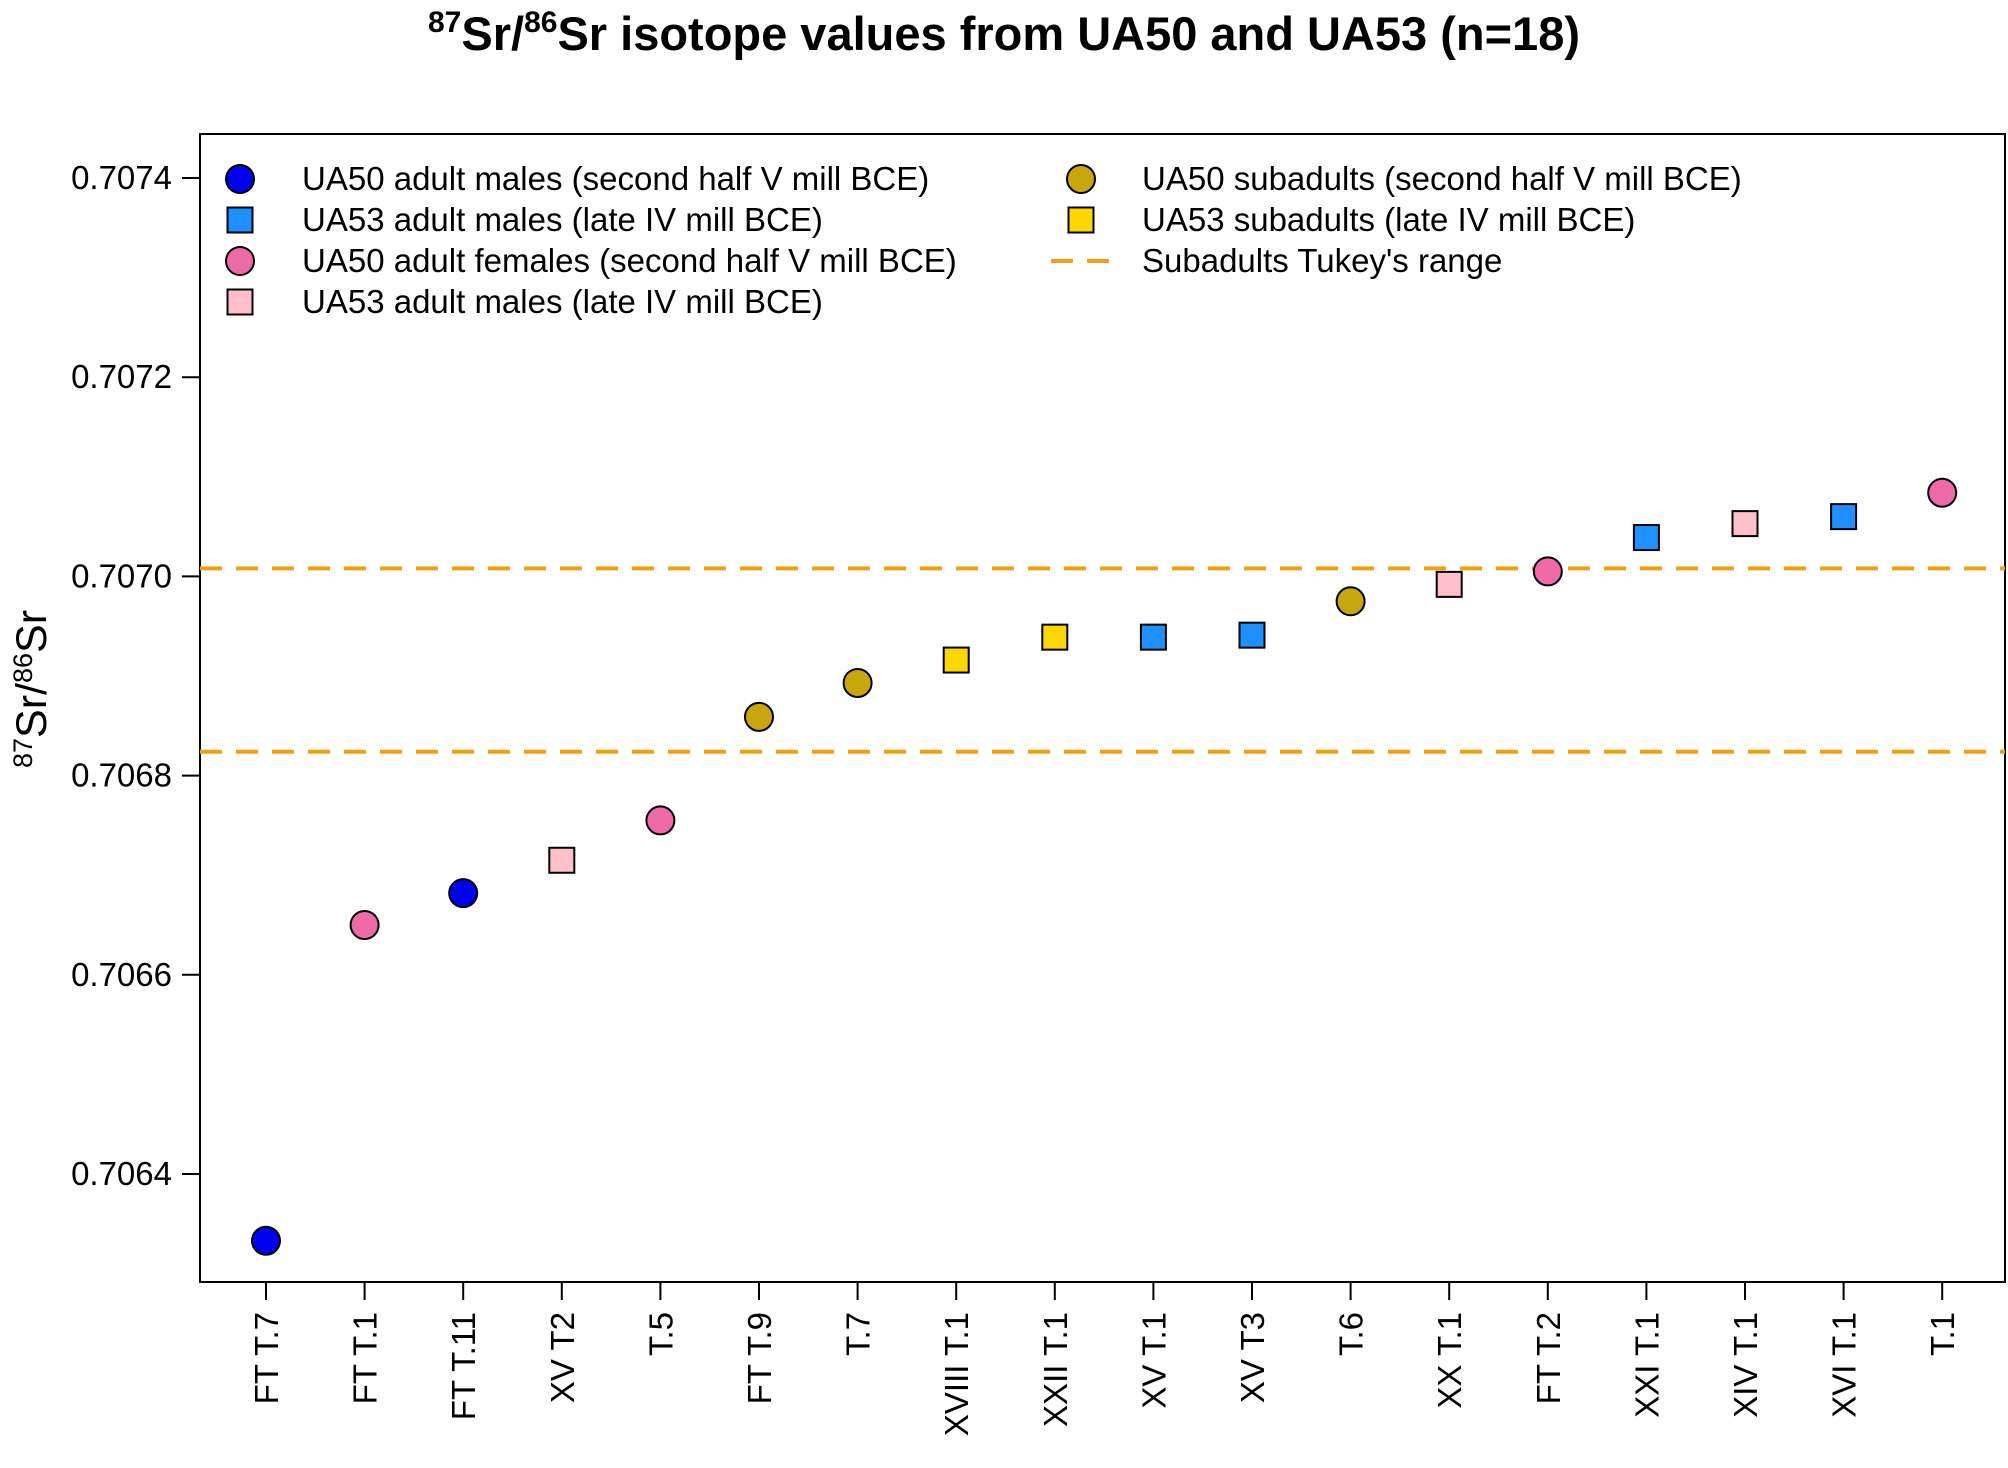  Describe the element at coordinates (1351, 1334) in the screenshot. I see `x-tick-label: T.6` at that location.